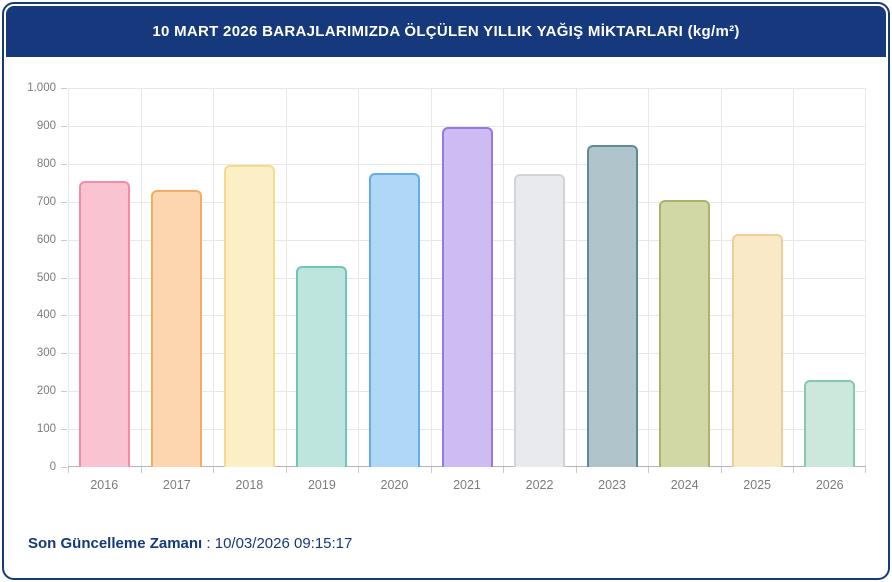  Describe the element at coordinates (612, 306) in the screenshot. I see `bar-2023` at that location.